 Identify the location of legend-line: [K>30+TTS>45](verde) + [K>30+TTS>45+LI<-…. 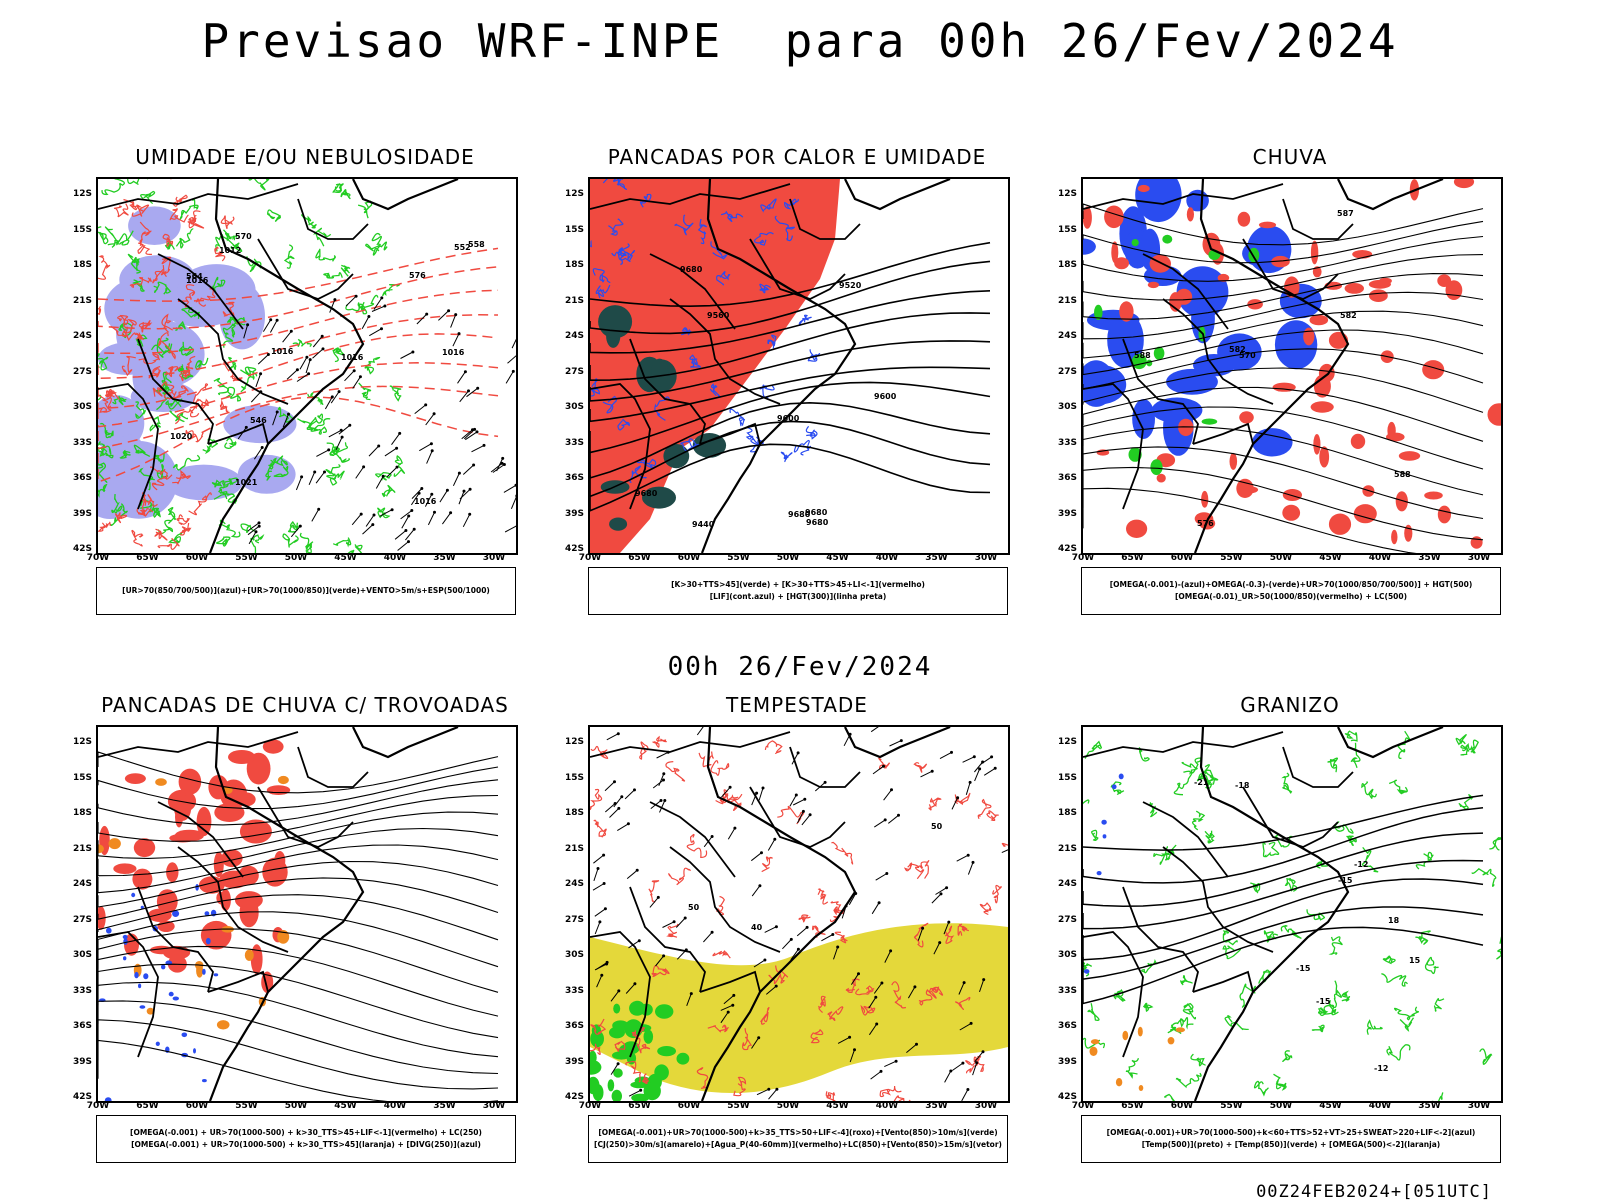
(798, 585).